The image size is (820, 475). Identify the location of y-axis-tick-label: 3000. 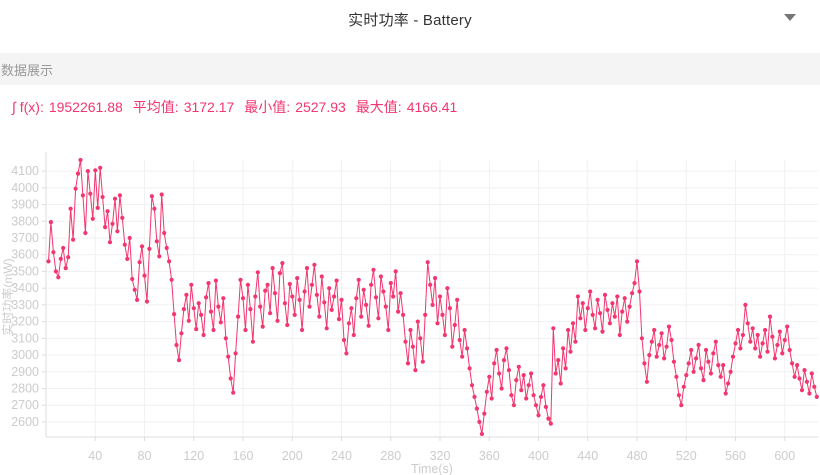
(25, 355).